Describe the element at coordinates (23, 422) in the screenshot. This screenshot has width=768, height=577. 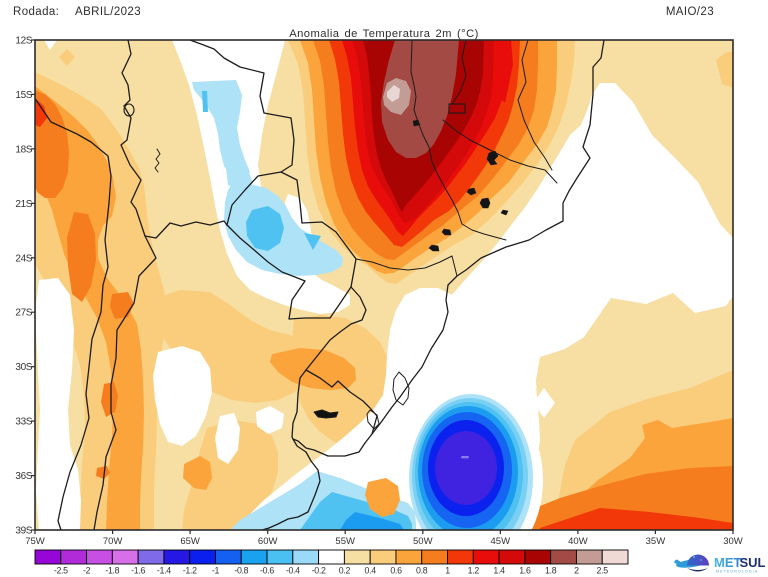
I see `svg-text: 33S` at that location.